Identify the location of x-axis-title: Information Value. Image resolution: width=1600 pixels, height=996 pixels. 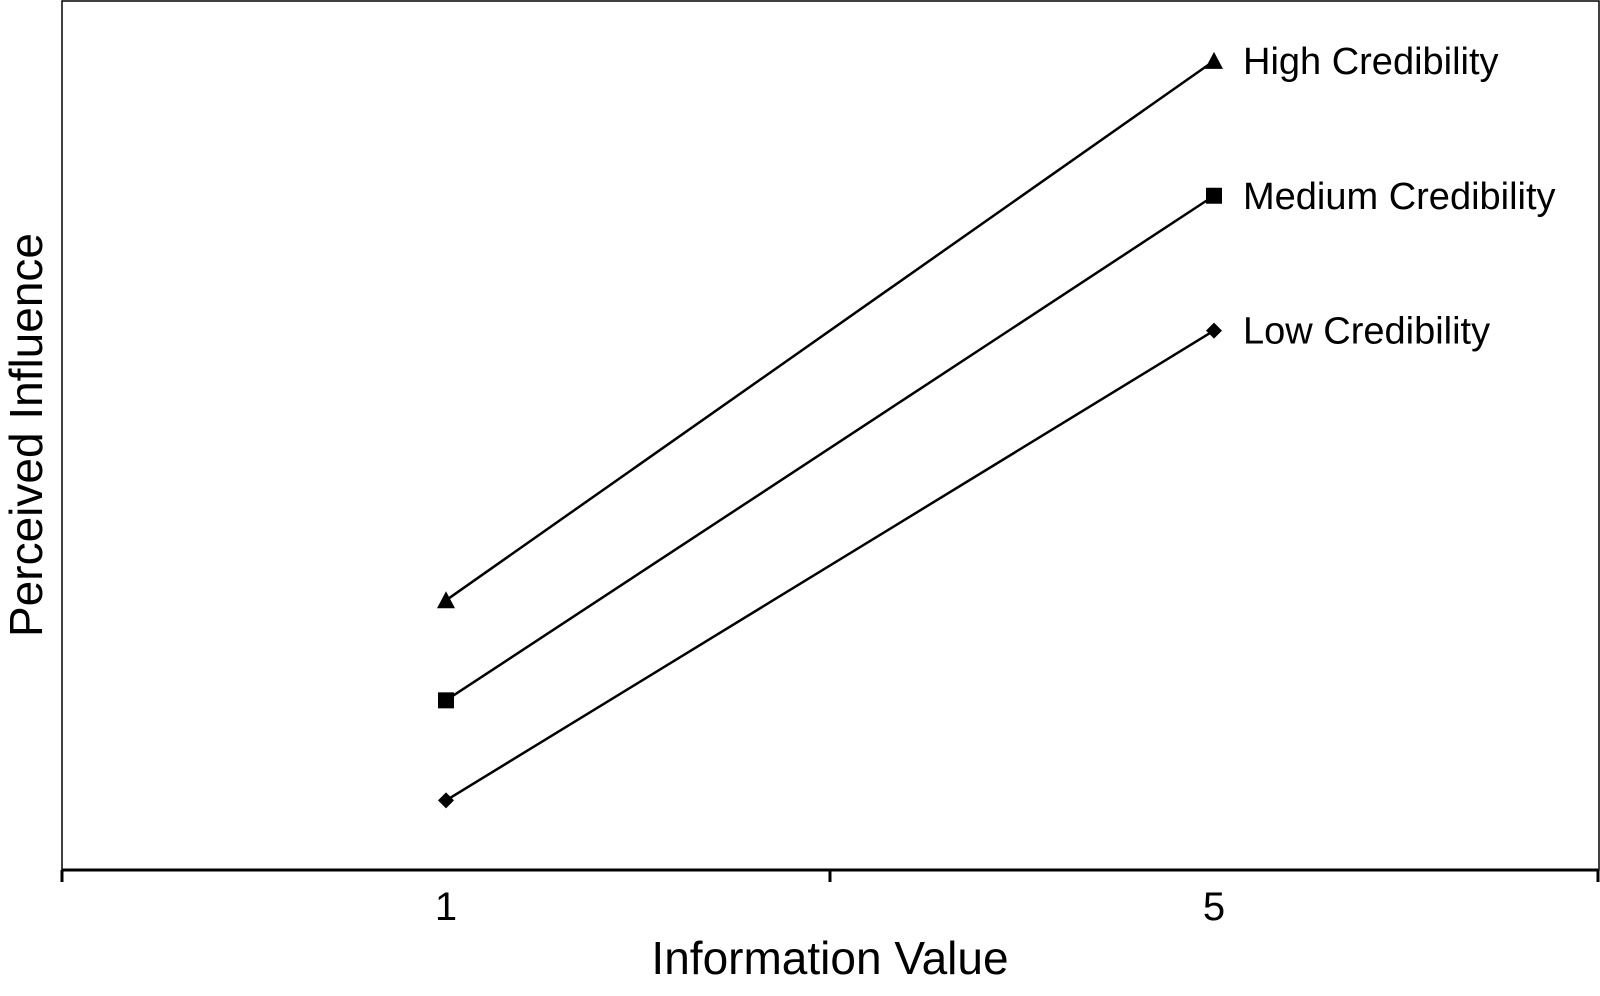
(829, 958).